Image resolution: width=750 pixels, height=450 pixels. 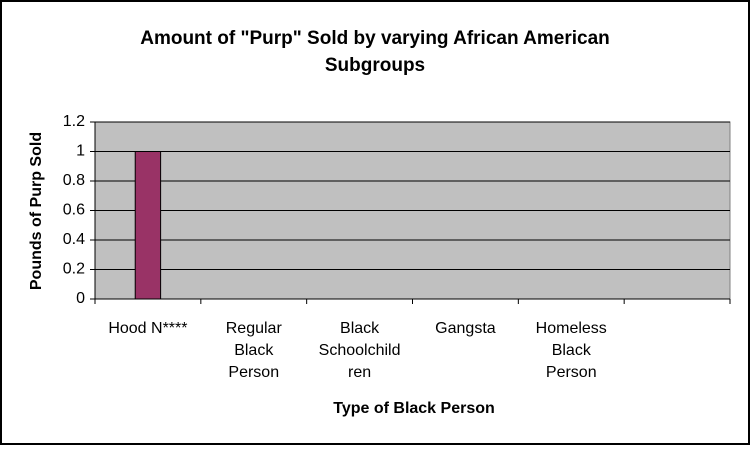 What do you see at coordinates (74, 180) in the screenshot?
I see `y-tick-label: 0.8` at bounding box center [74, 180].